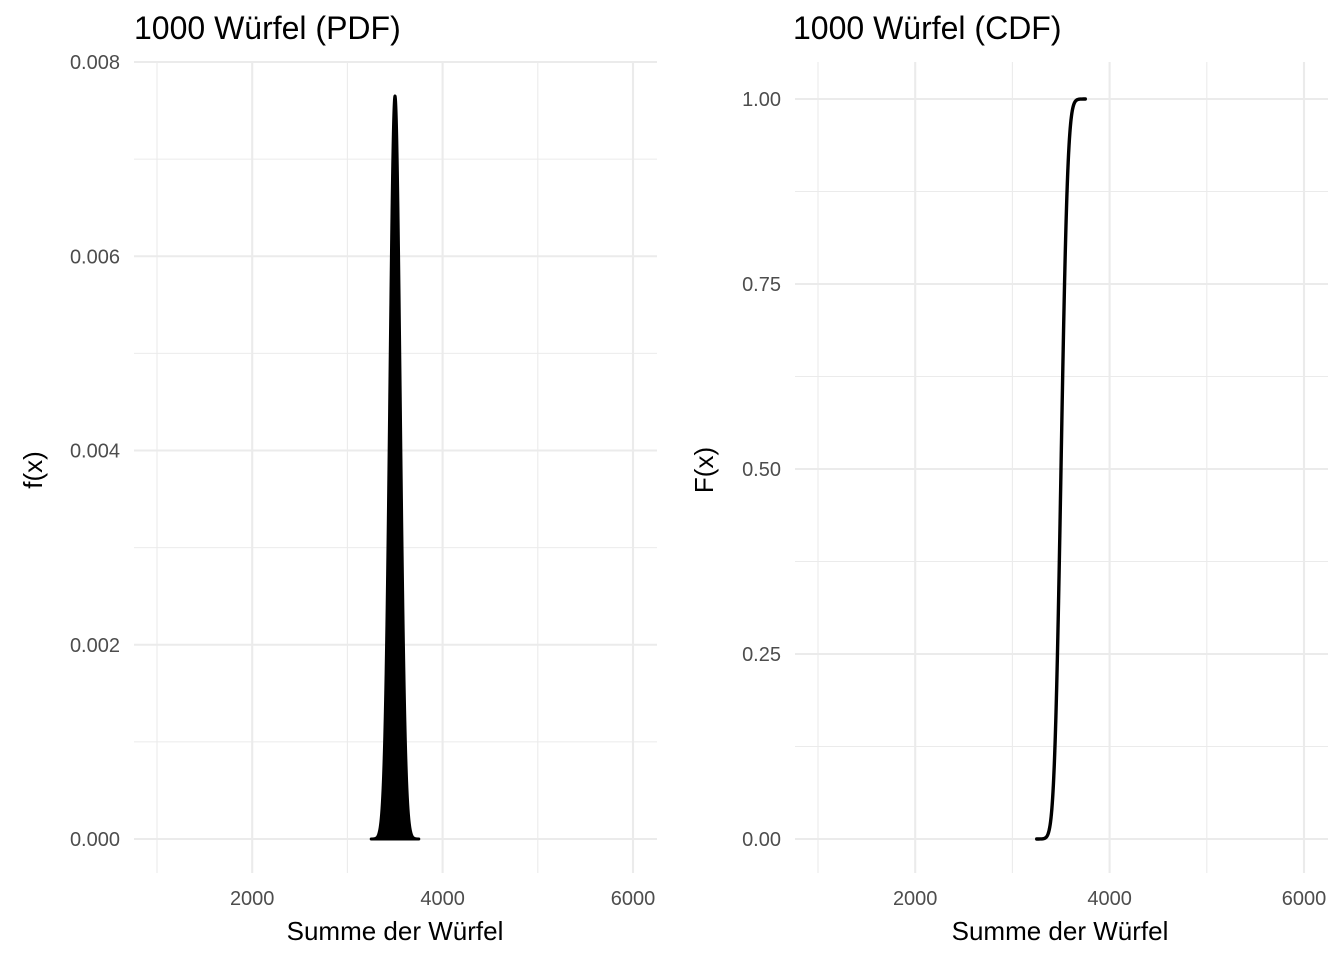 The image size is (1344, 960). What do you see at coordinates (33, 470) in the screenshot?
I see `pdf-y-axis-title: f(x)` at bounding box center [33, 470].